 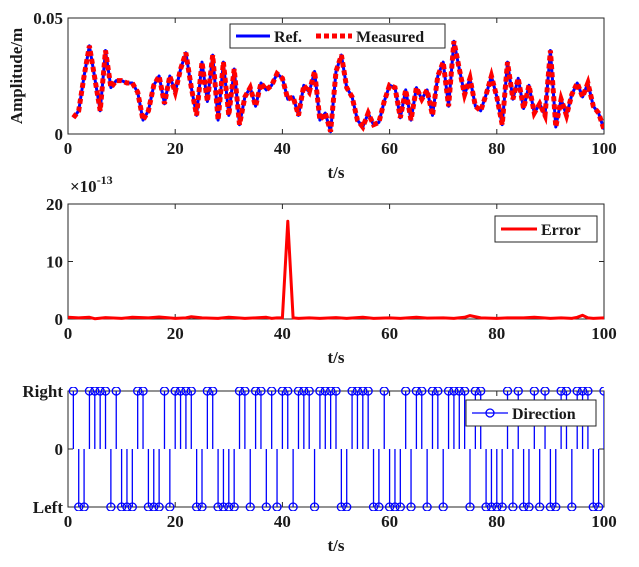 I want to click on legend: Ref. Measured, so click(x=337, y=36).